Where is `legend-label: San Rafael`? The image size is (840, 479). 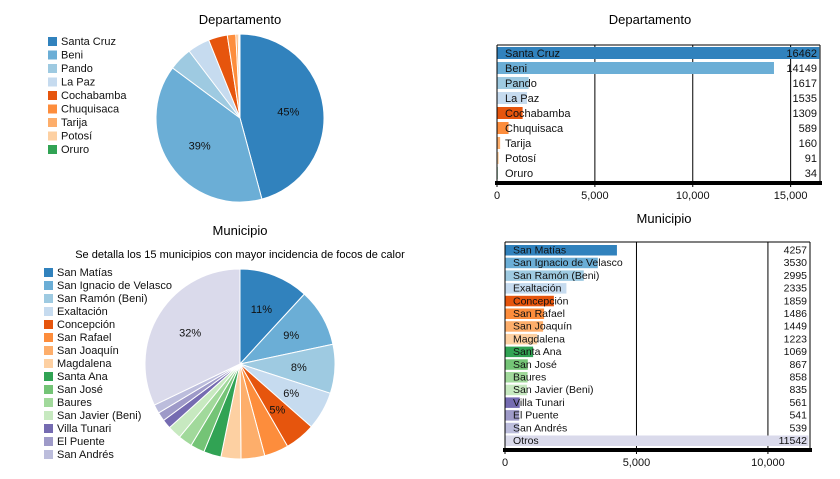
legend-label: San Rafael is located at coordinates (84, 338).